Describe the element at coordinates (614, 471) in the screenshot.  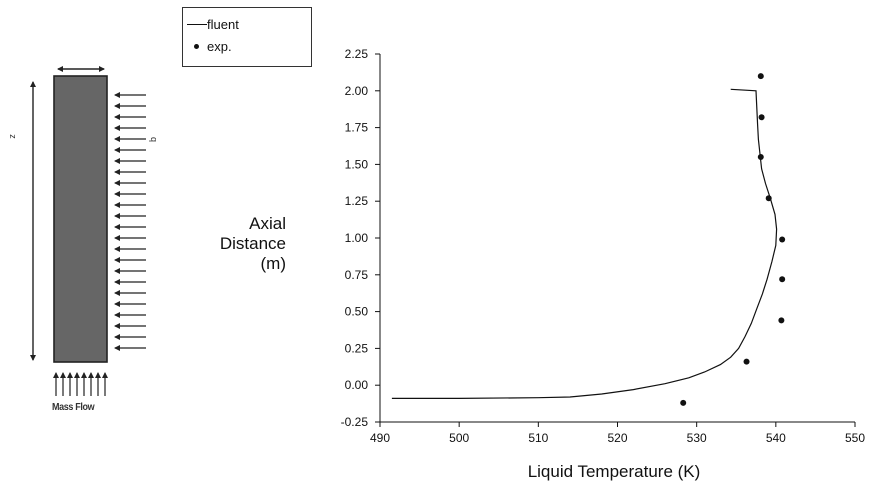
I see `x-axis-label: Liquid Temperature (K)` at that location.